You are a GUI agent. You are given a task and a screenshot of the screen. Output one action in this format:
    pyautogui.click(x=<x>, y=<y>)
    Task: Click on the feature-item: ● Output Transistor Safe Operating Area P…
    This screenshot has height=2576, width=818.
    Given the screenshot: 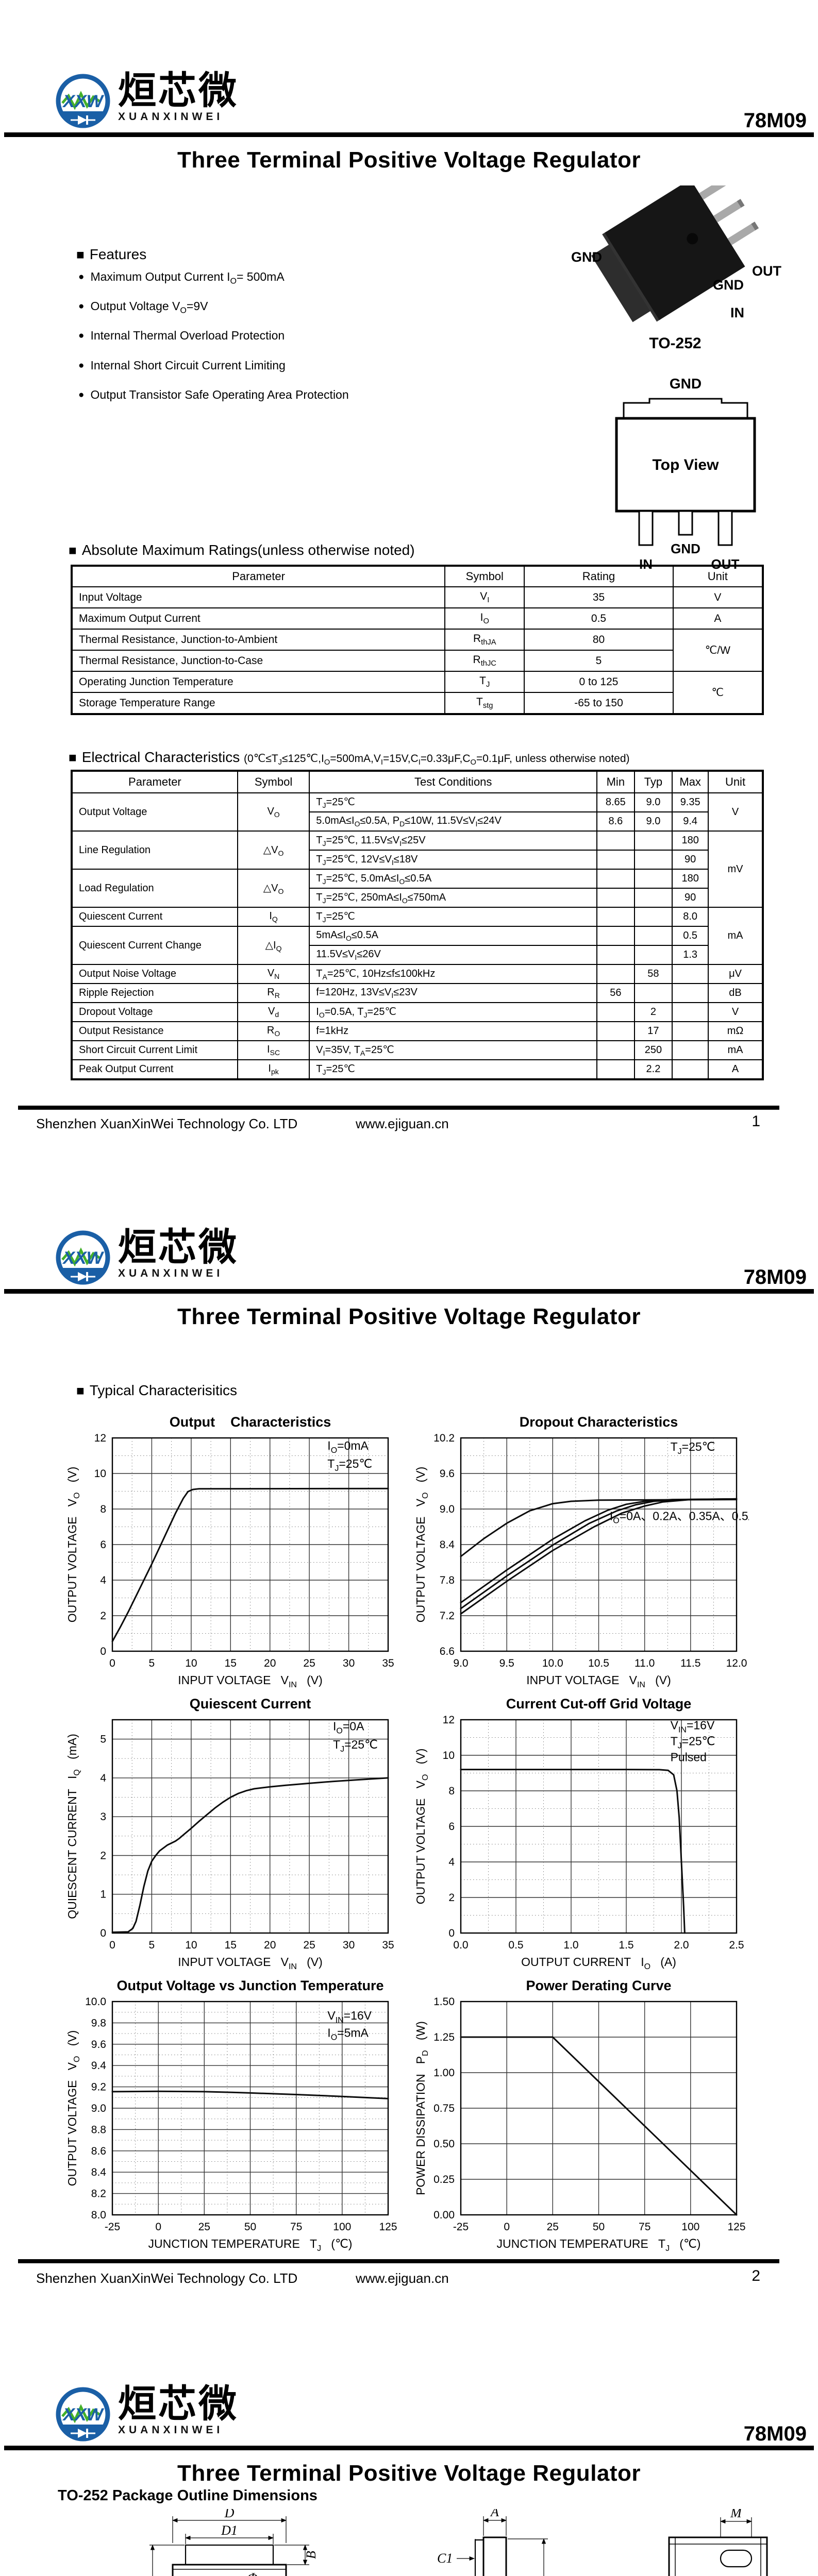 What is the action you would take?
    pyautogui.click(x=213, y=395)
    